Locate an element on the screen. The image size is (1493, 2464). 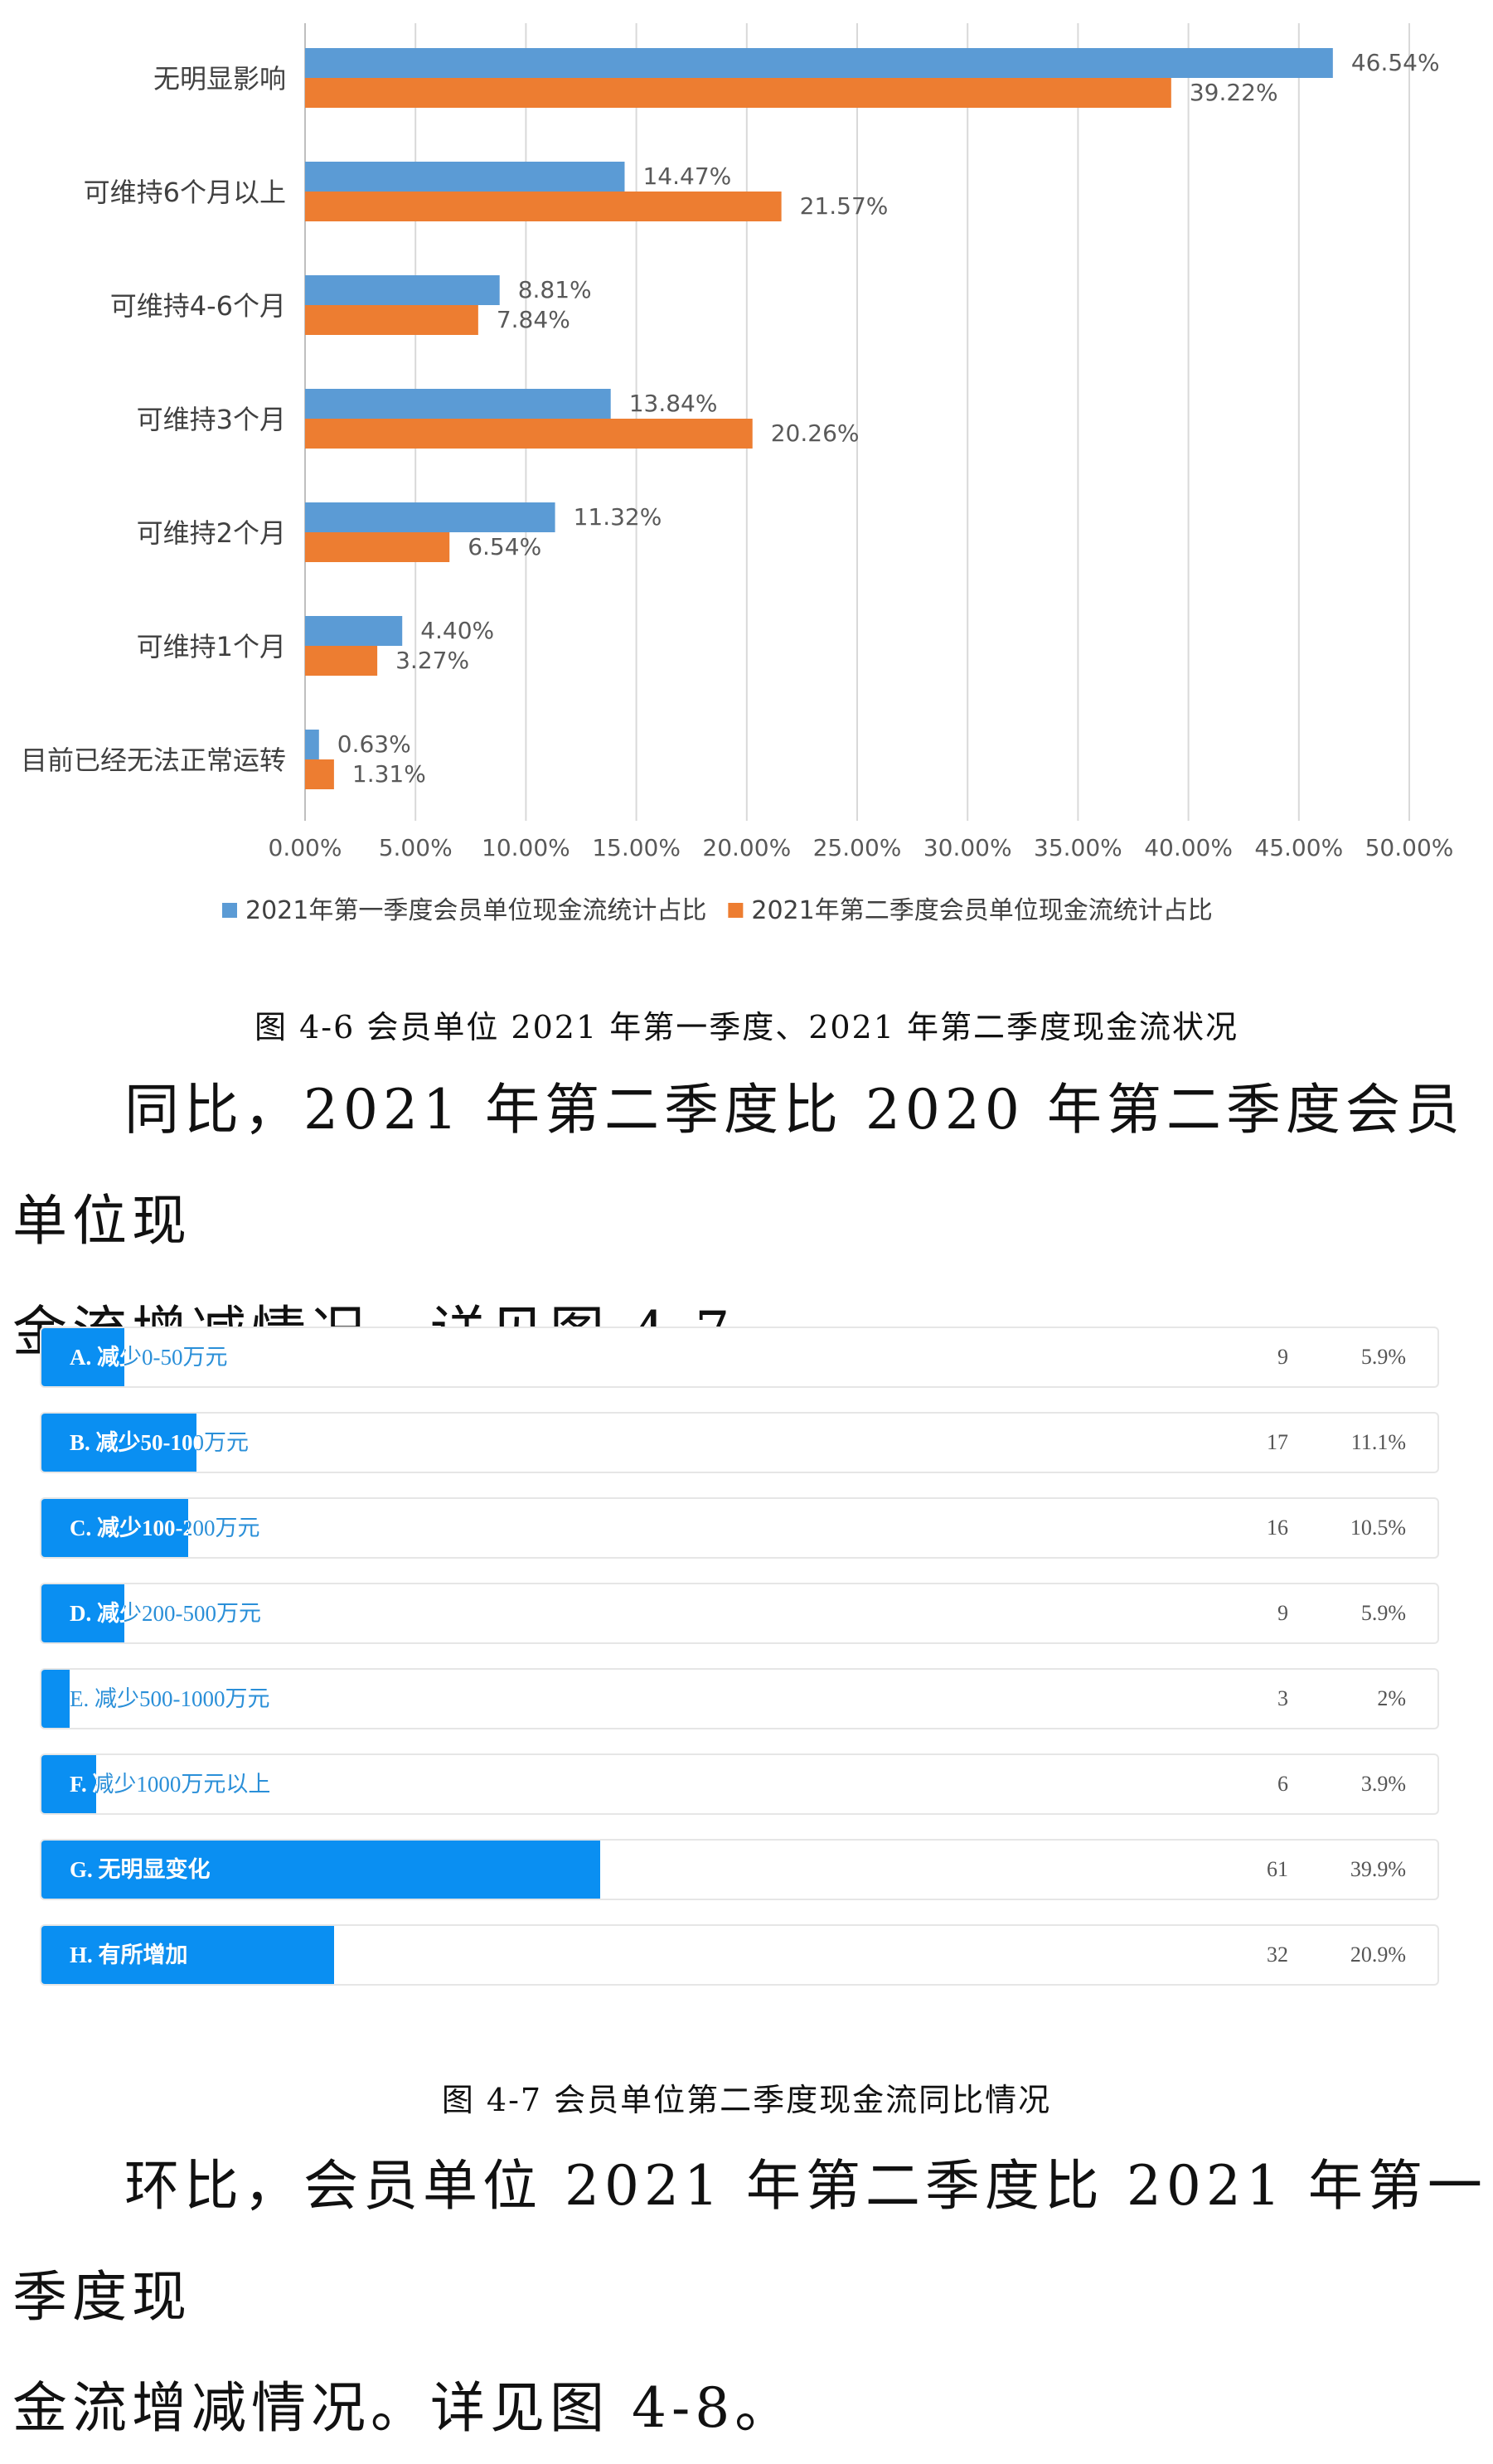
option-label-overlay: G. 无明显变化 is located at coordinates (320, 1870).